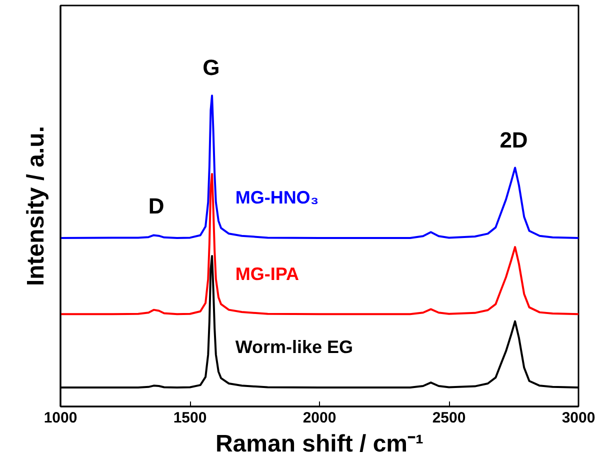 This screenshot has width=604, height=470. I want to click on x-tick-label: 1000, so click(61, 418).